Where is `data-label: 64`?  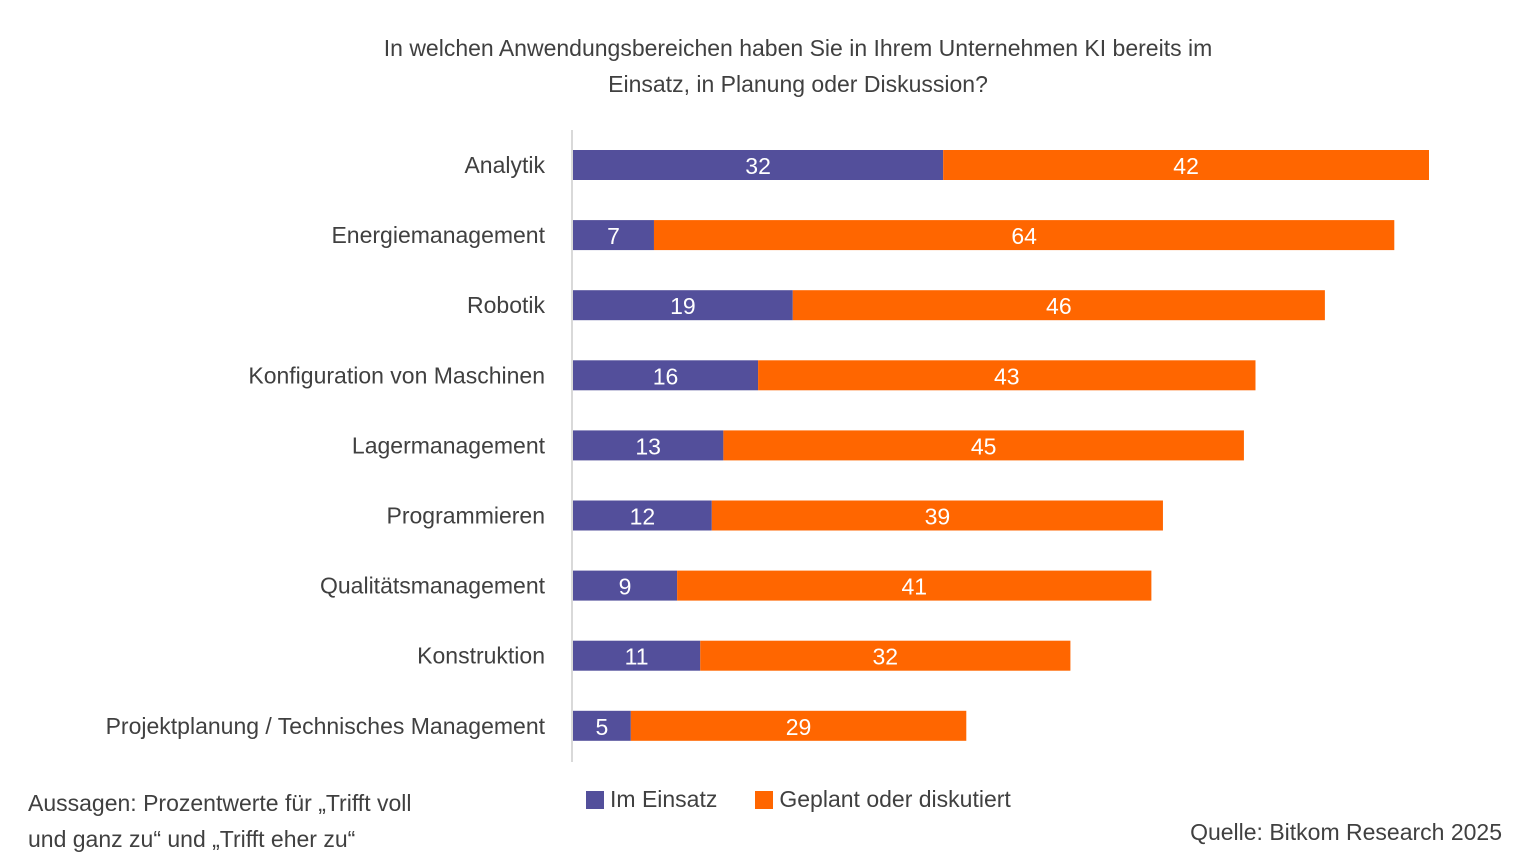
data-label: 64 is located at coordinates (1024, 236).